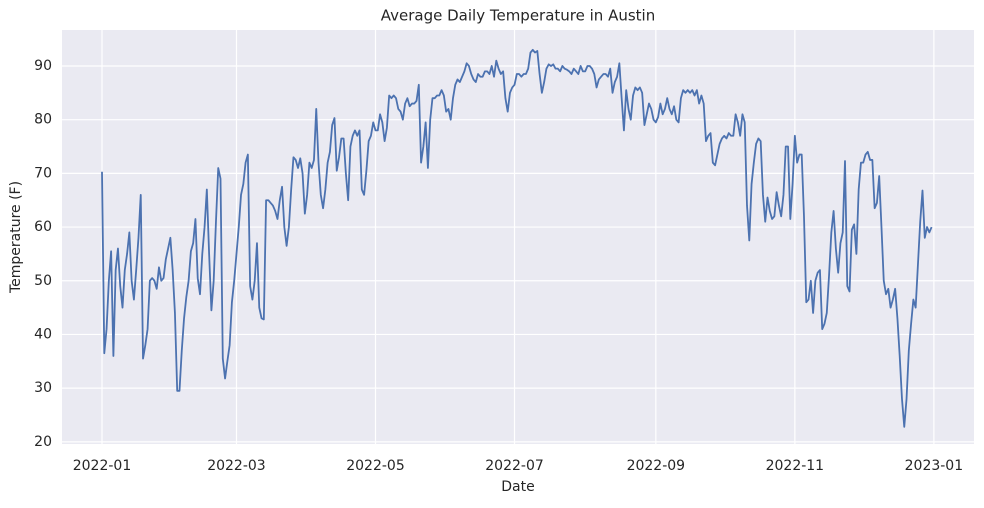 This screenshot has width=984, height=508. I want to click on y-axis-label: Temperature (F), so click(16, 237).